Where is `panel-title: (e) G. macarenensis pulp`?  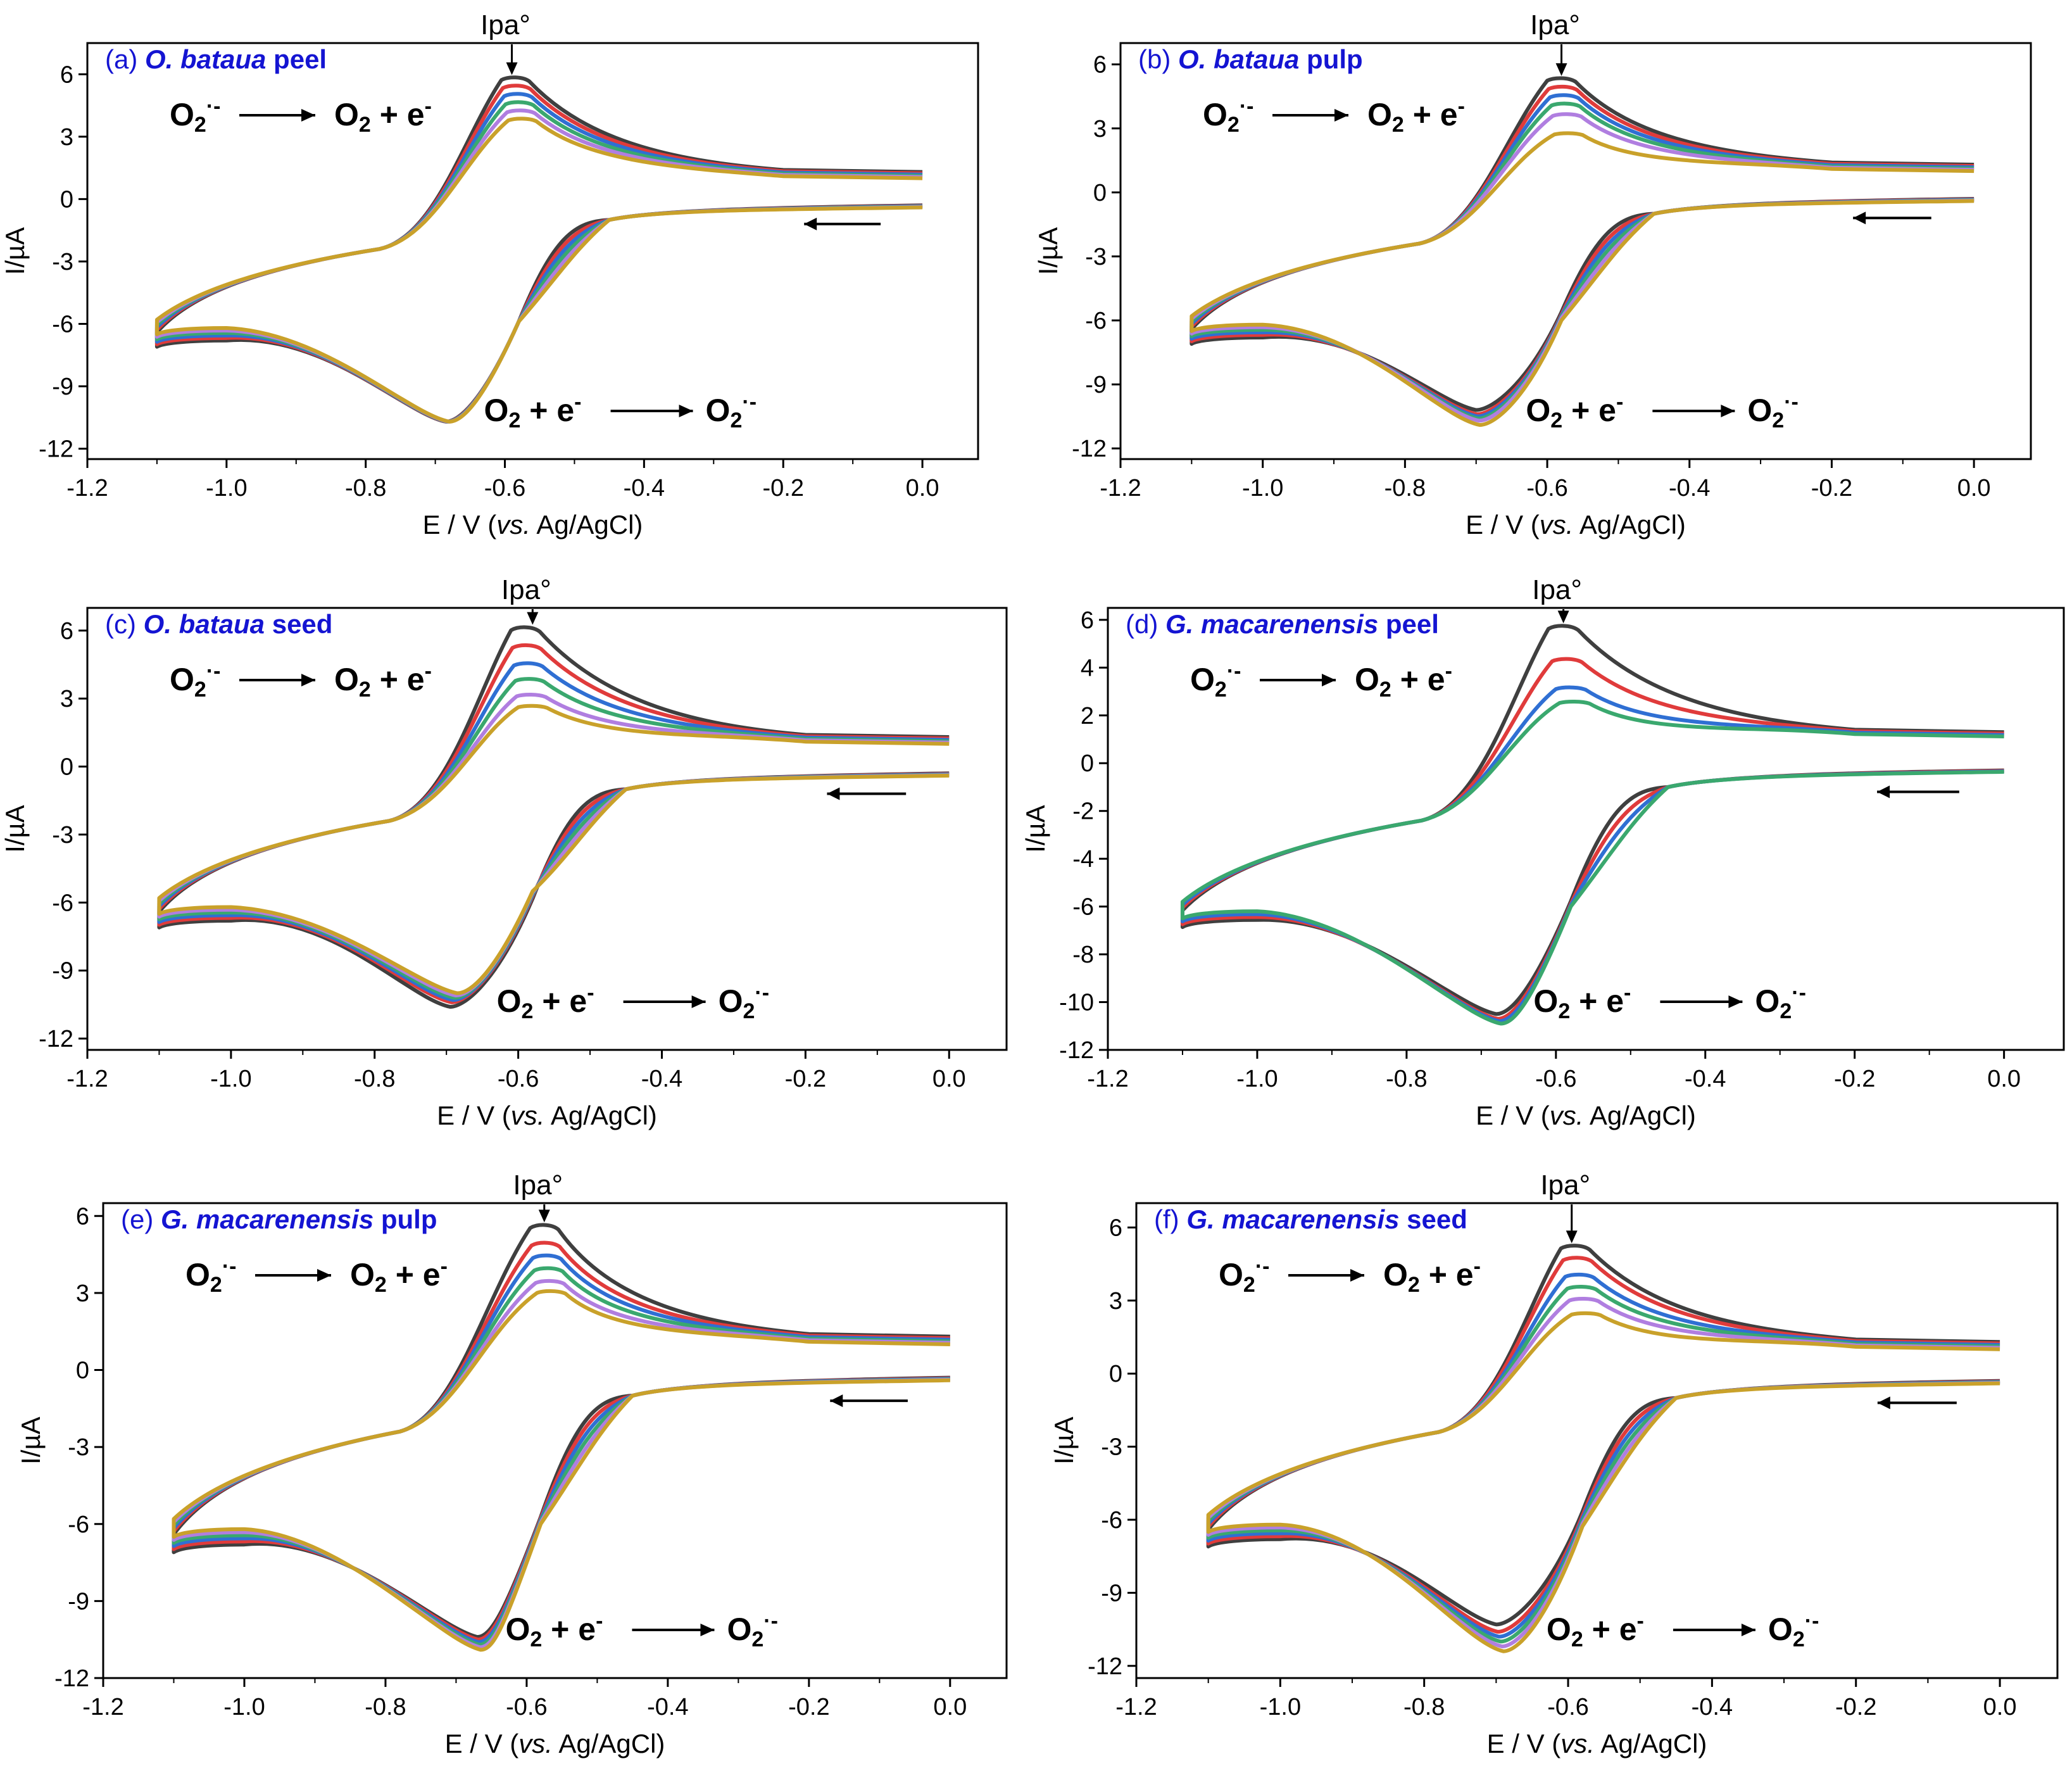
panel-title: (e) G. macarenensis pulp is located at coordinates (279, 1219).